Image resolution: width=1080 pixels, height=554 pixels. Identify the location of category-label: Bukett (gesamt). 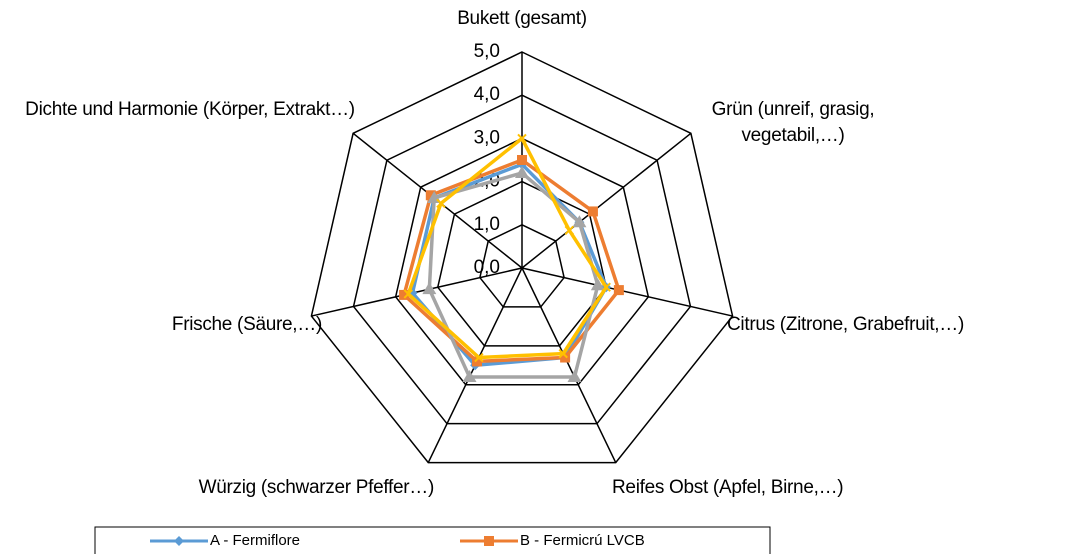
(522, 18).